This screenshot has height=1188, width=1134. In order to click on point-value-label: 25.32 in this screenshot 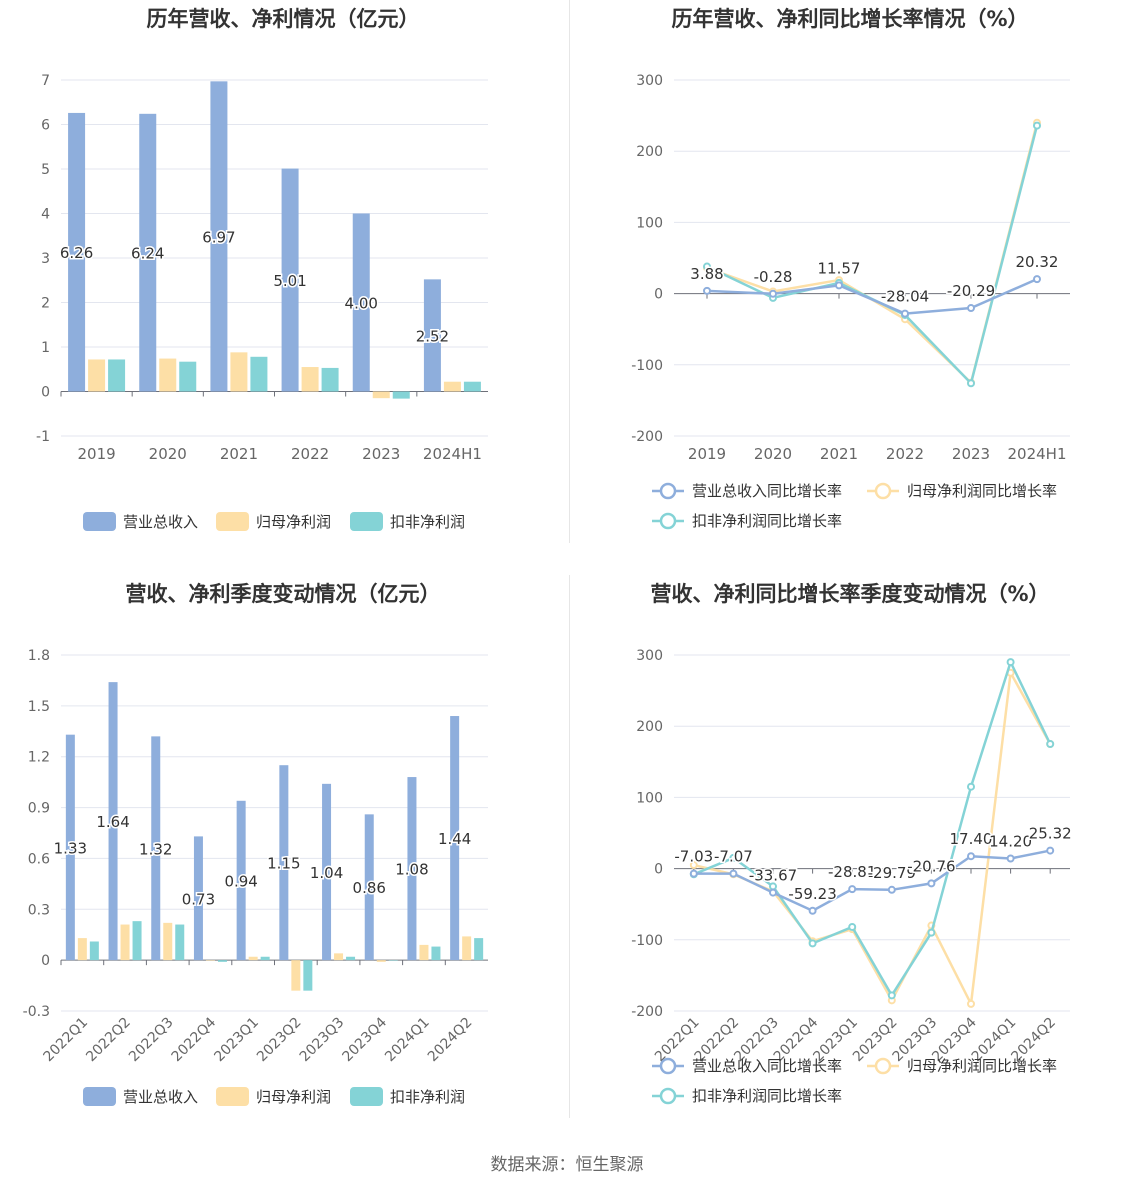, I will do `click(1050, 834)`.